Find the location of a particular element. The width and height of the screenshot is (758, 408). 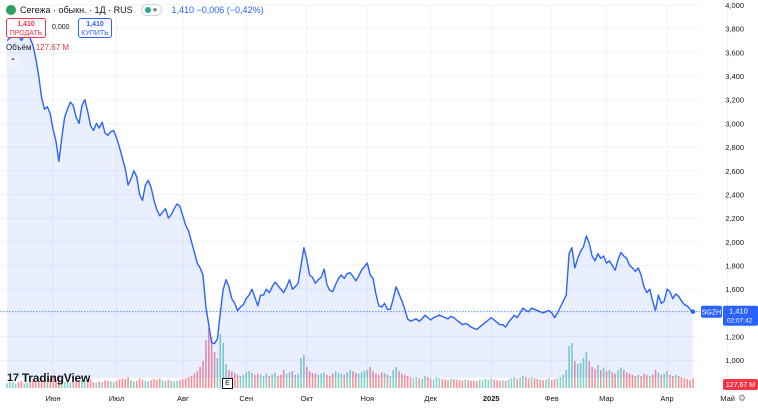

tradingview-logo: 17 TradingView is located at coordinates (48, 378).